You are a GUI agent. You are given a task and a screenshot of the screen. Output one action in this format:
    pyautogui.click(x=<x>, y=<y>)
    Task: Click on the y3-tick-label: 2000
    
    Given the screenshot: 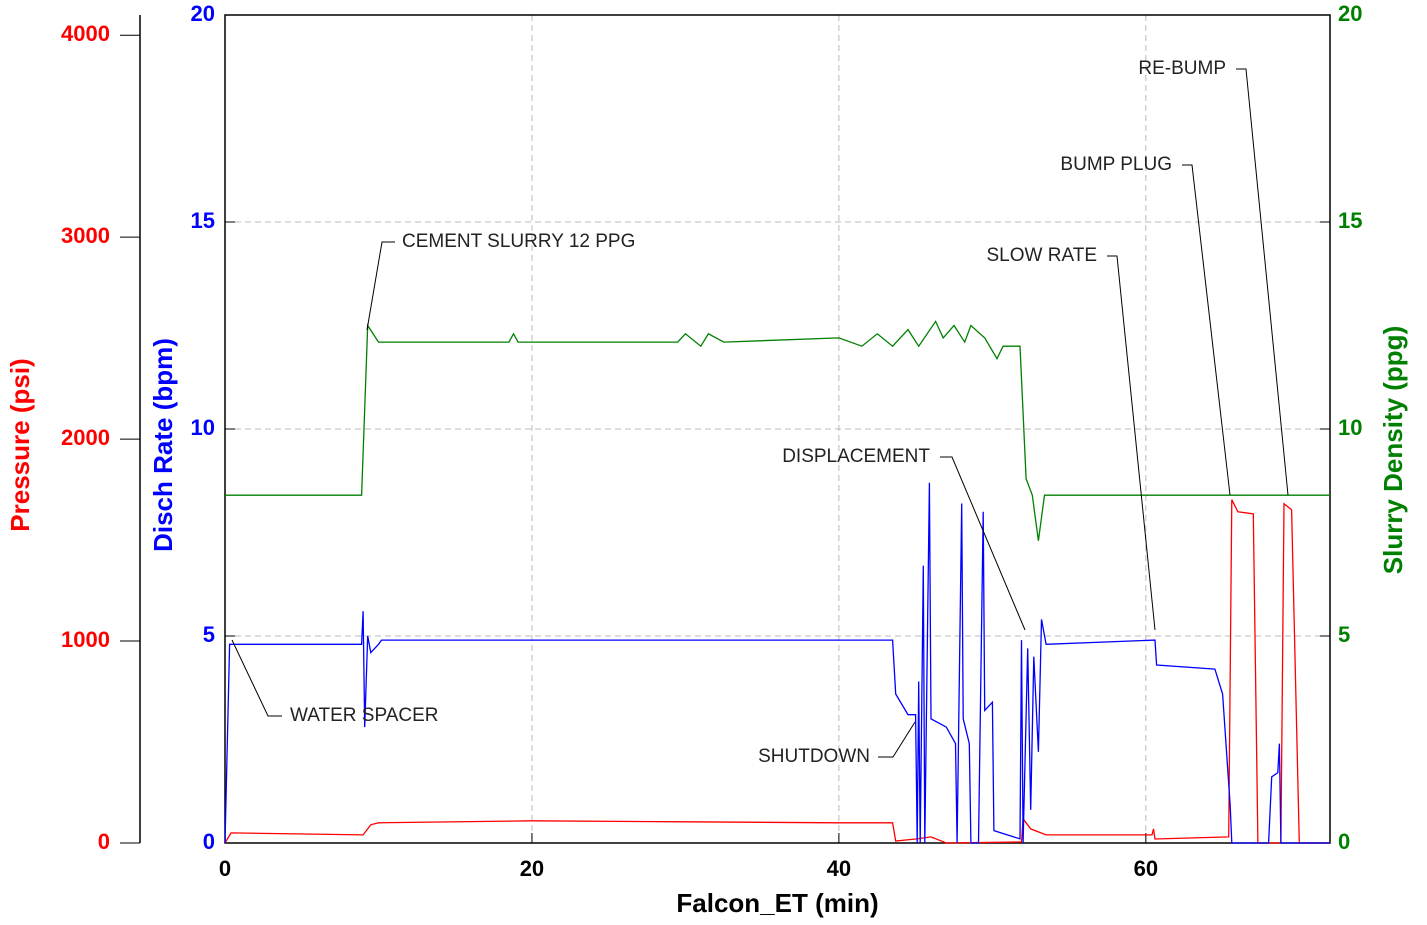 What is the action you would take?
    pyautogui.click(x=85, y=437)
    